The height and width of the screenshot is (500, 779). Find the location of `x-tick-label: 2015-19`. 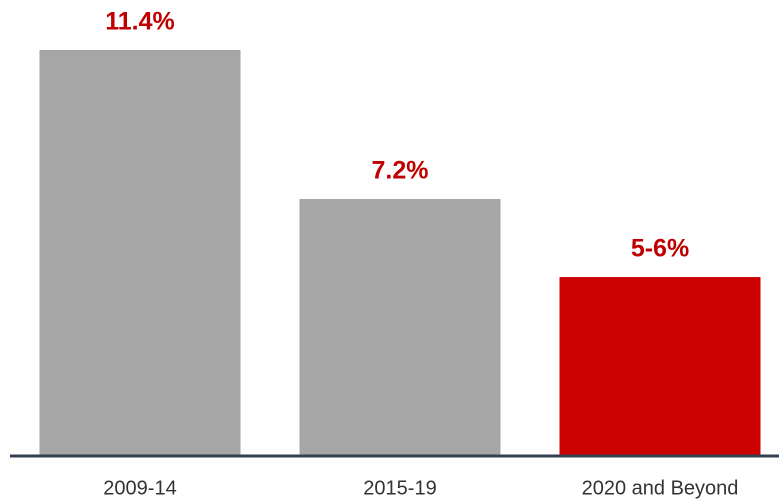

x-tick-label: 2015-19 is located at coordinates (399, 488).